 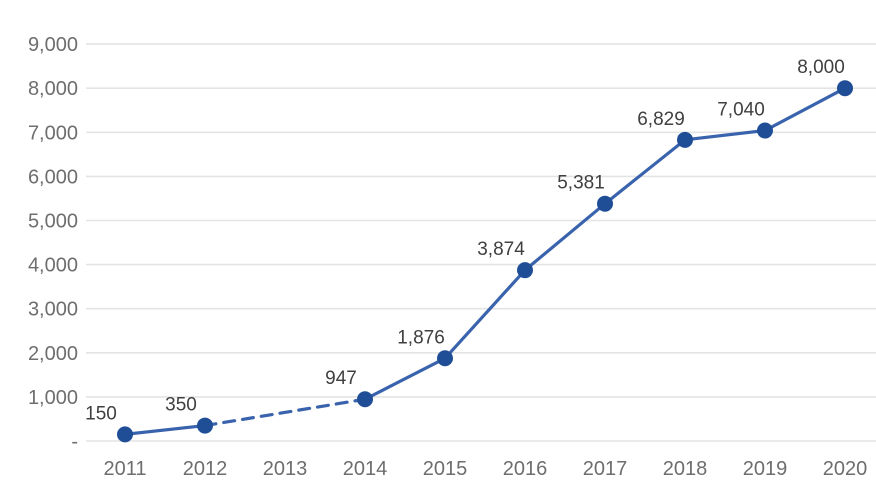 What do you see at coordinates (205, 469) in the screenshot?
I see `x-tick-label: 2012` at bounding box center [205, 469].